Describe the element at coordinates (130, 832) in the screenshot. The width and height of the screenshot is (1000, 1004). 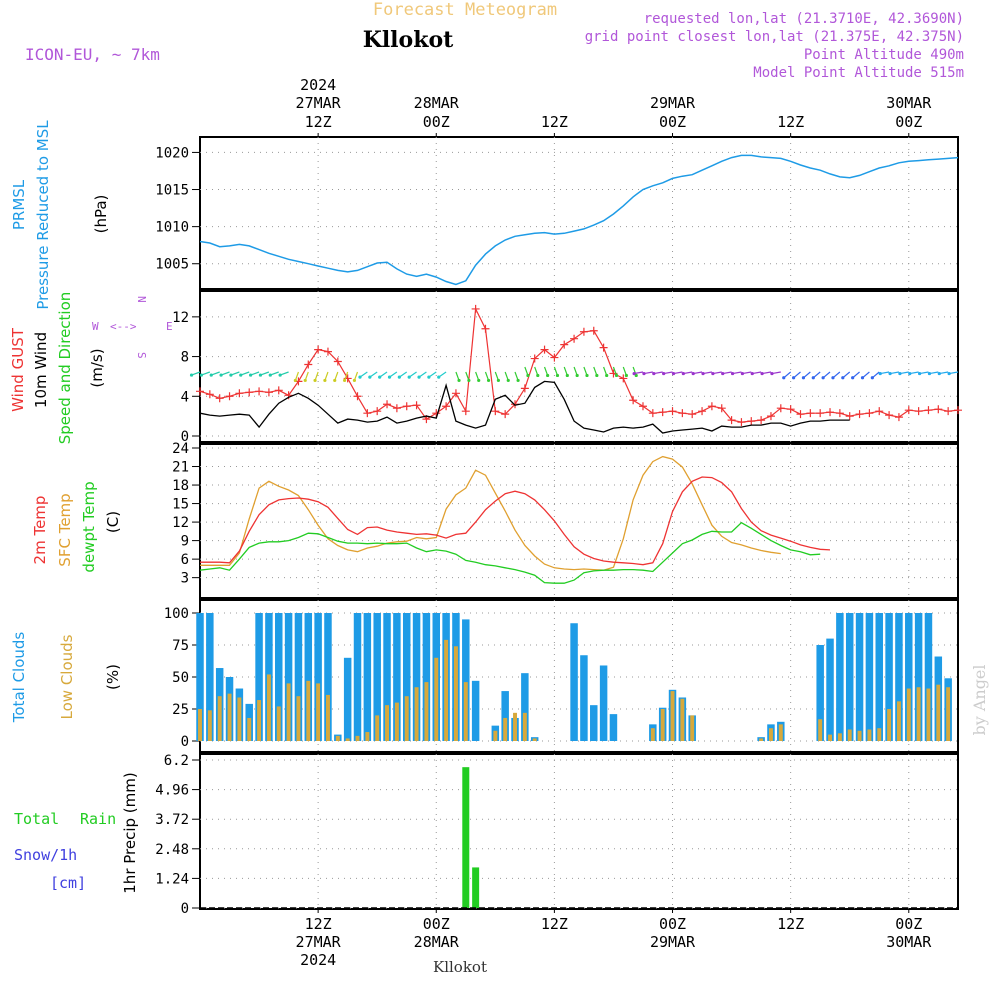
I see `precip-unit: 1hr Precip (mm)` at that location.